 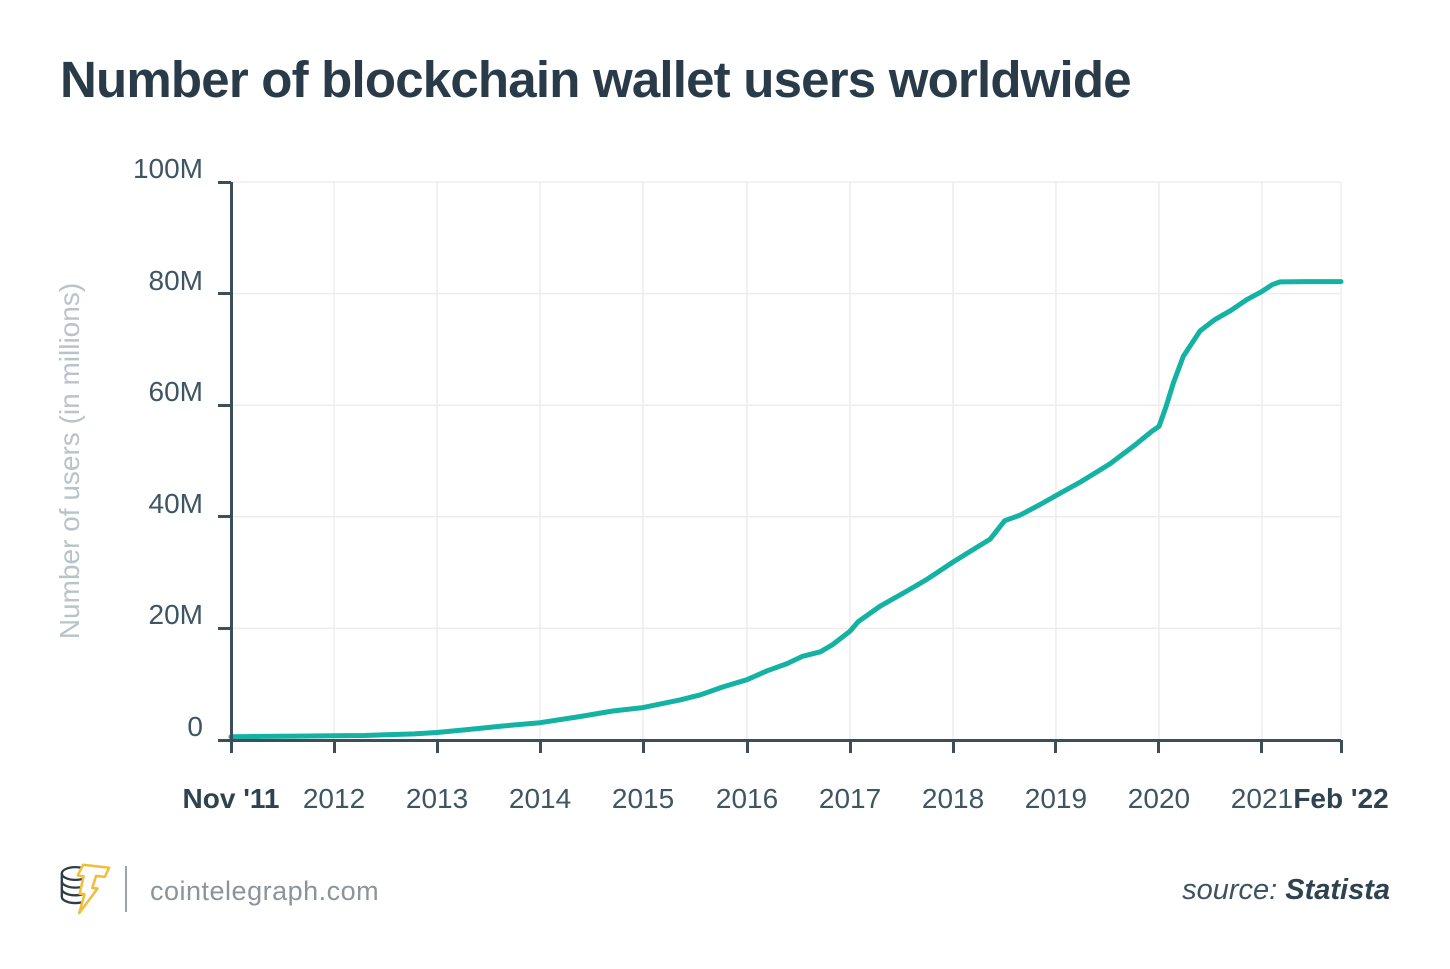 I want to click on x-tick-label: Nov '11, so click(x=231, y=798).